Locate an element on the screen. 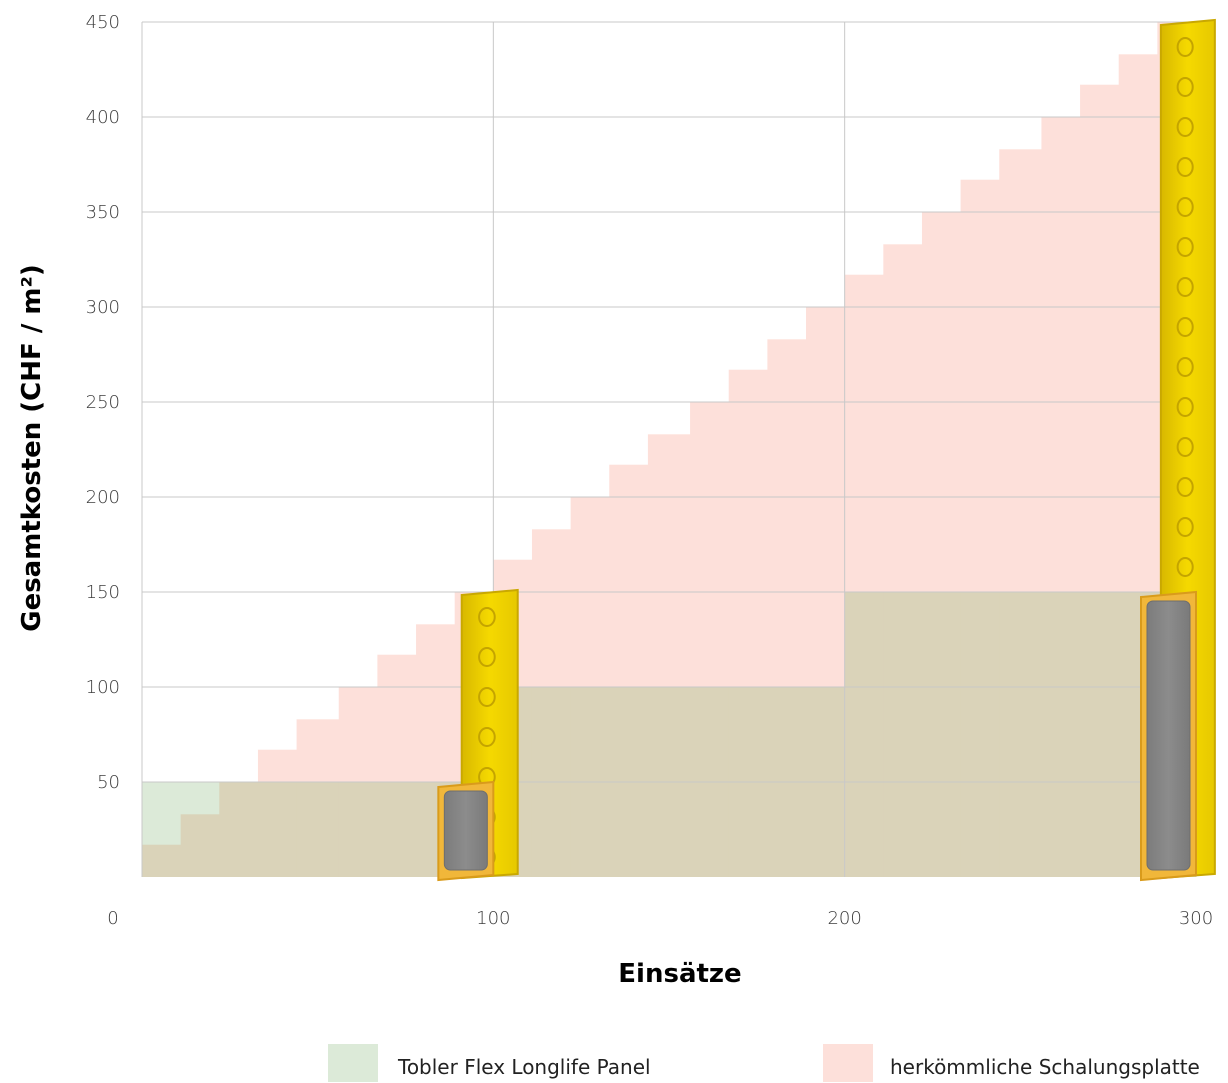 Image resolution: width=1228 pixels, height=1083 pixels. flex-panel-icon-100-face is located at coordinates (465, 830).